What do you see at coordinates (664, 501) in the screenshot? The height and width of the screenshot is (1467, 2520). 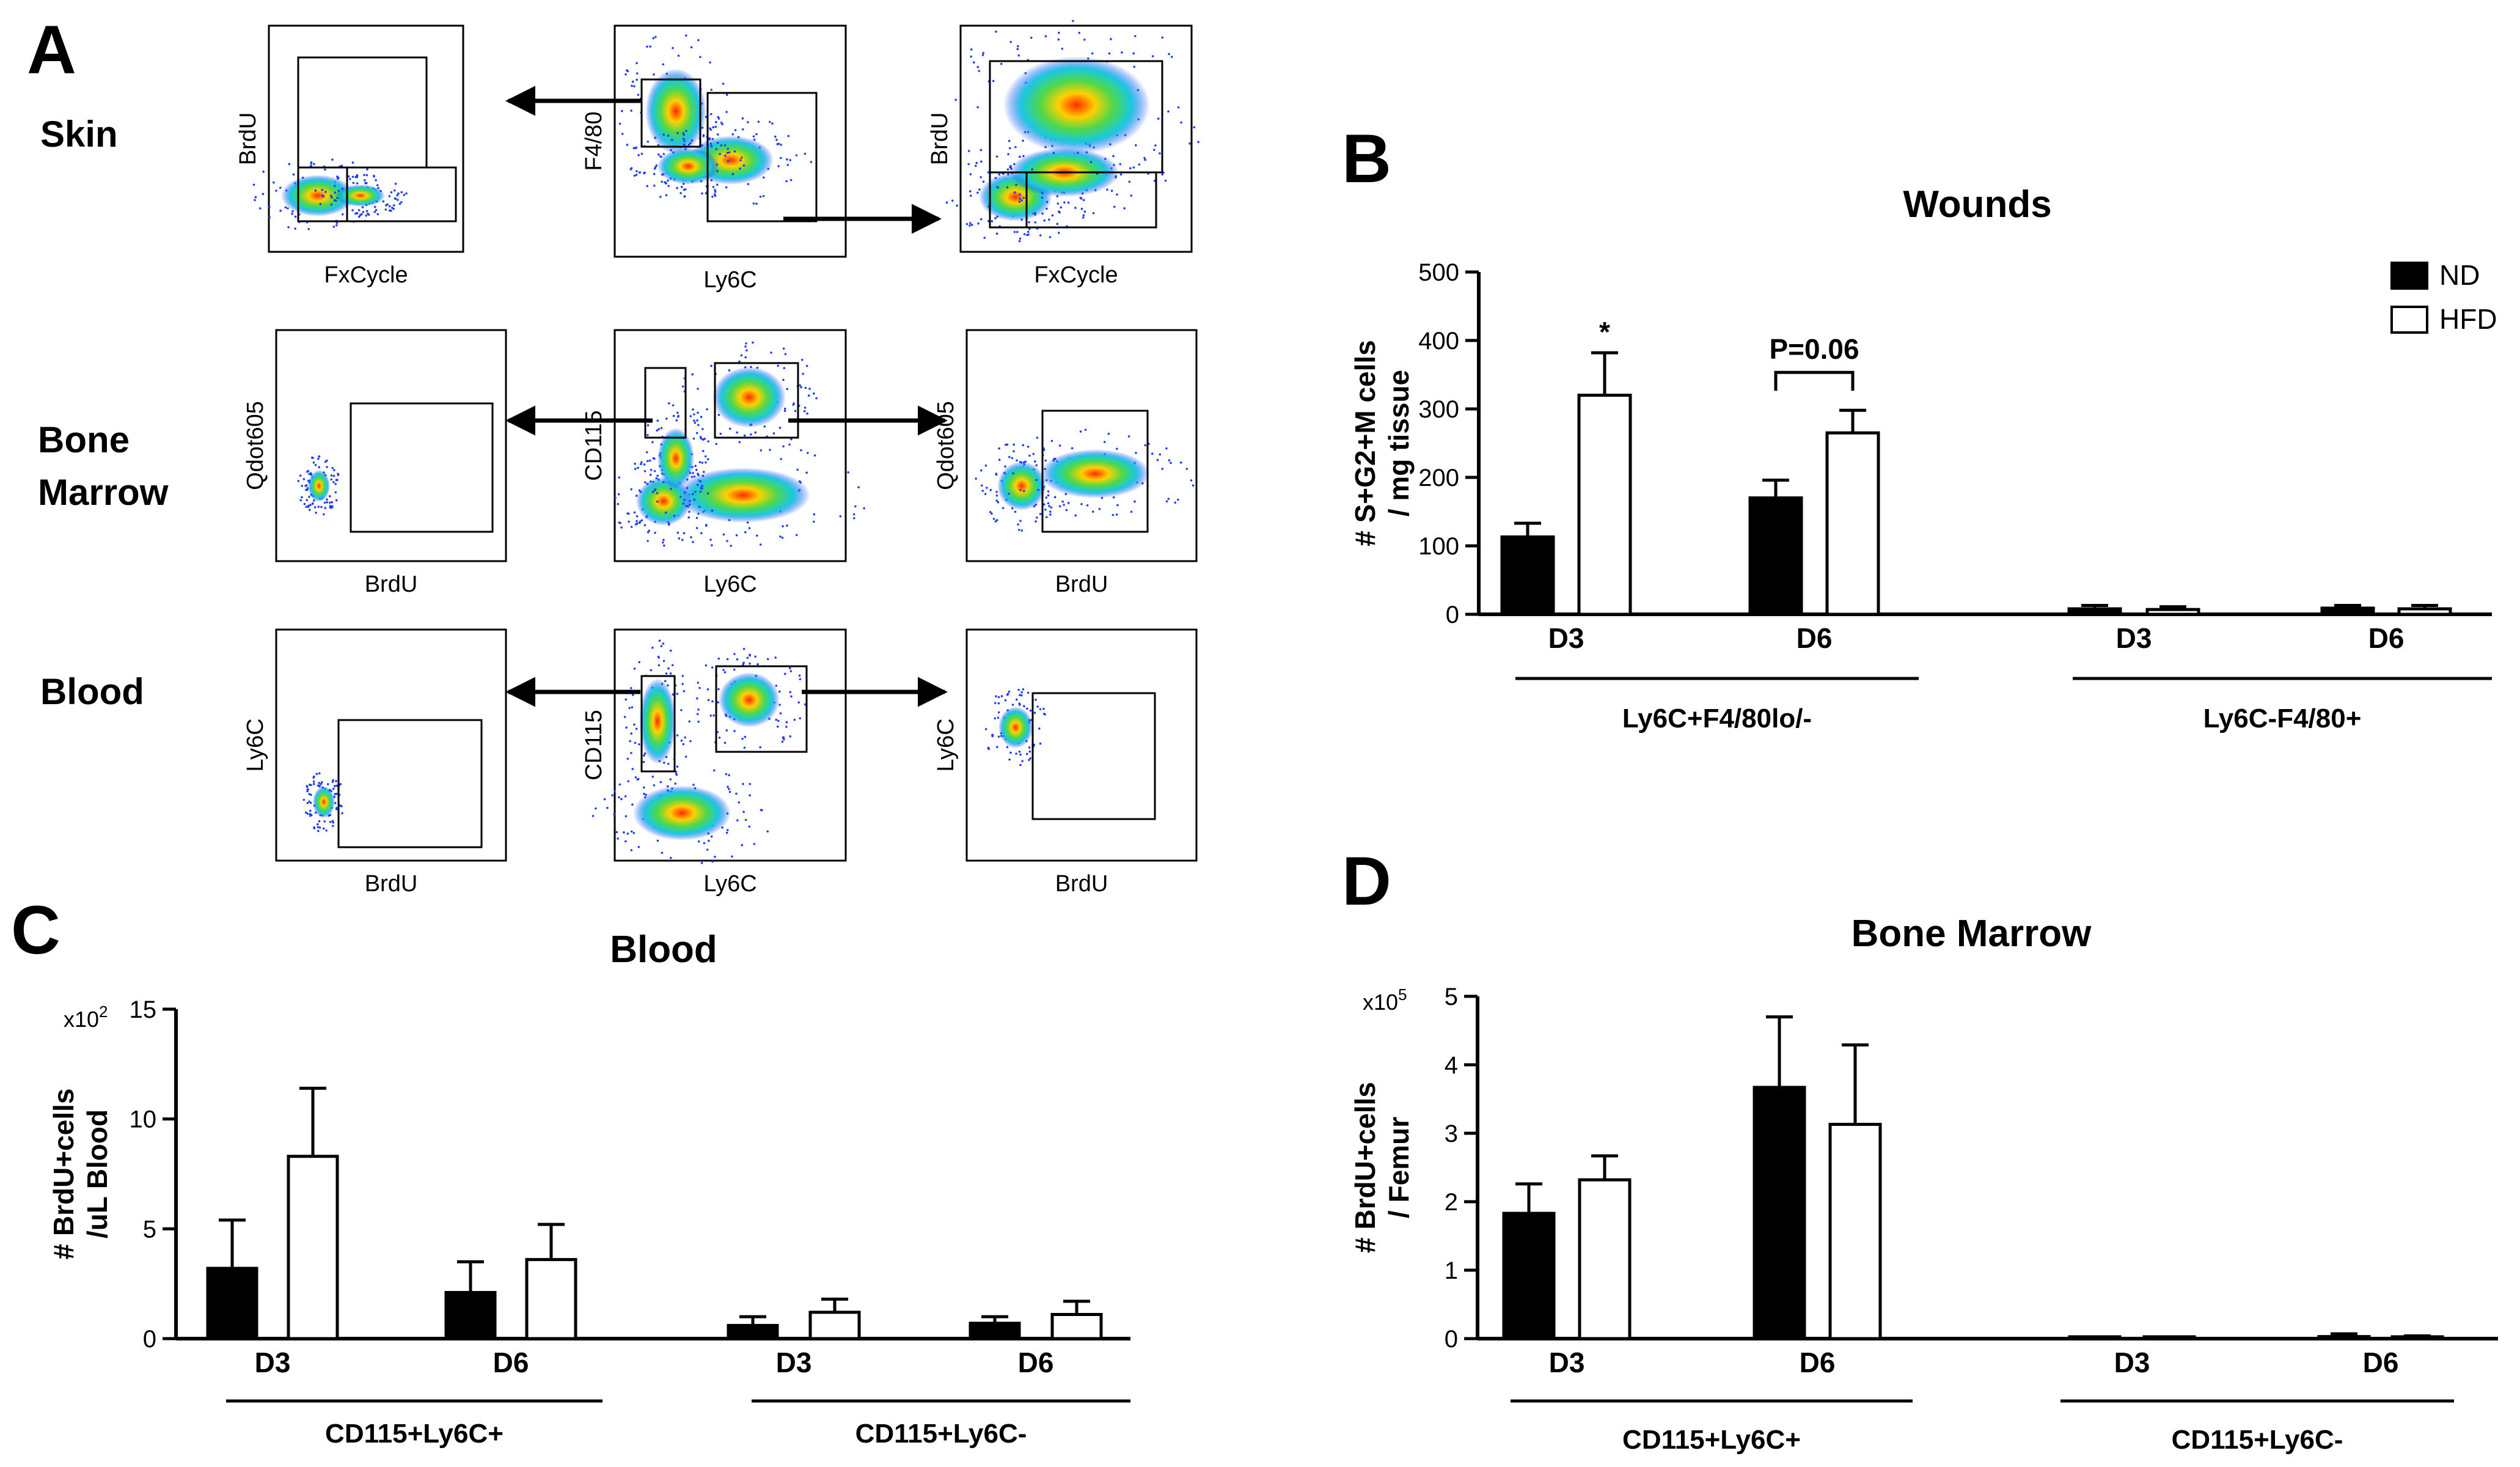 I see `flow-density-core` at bounding box center [664, 501].